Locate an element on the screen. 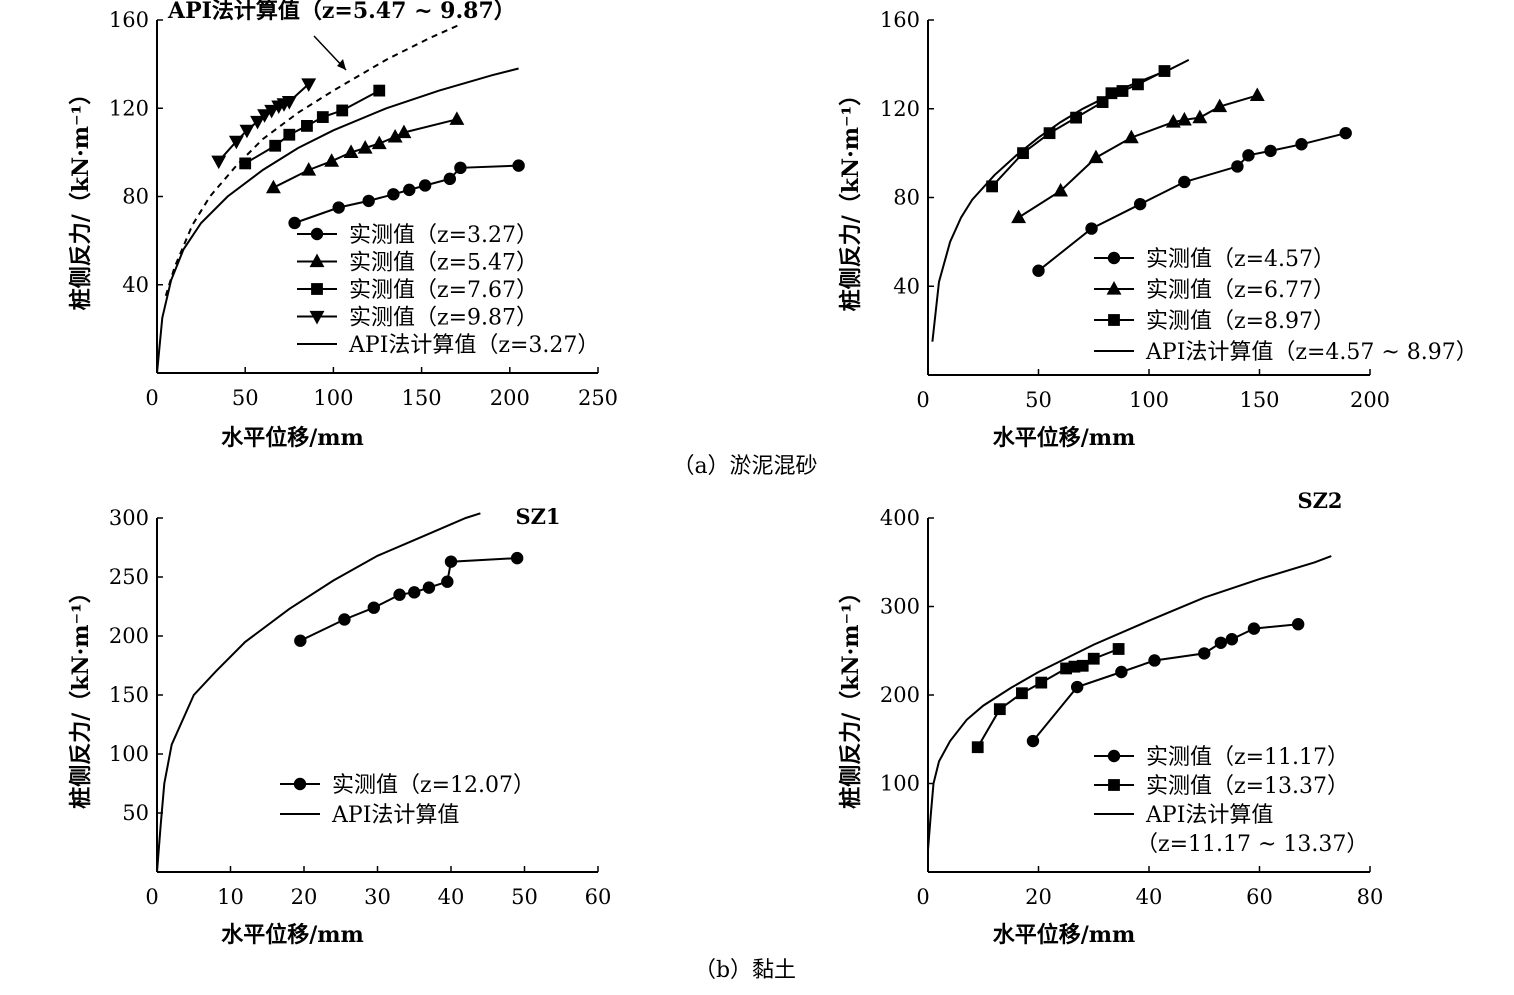 The width and height of the screenshot is (1514, 995). y-tick-label: 150 is located at coordinates (129, 695).